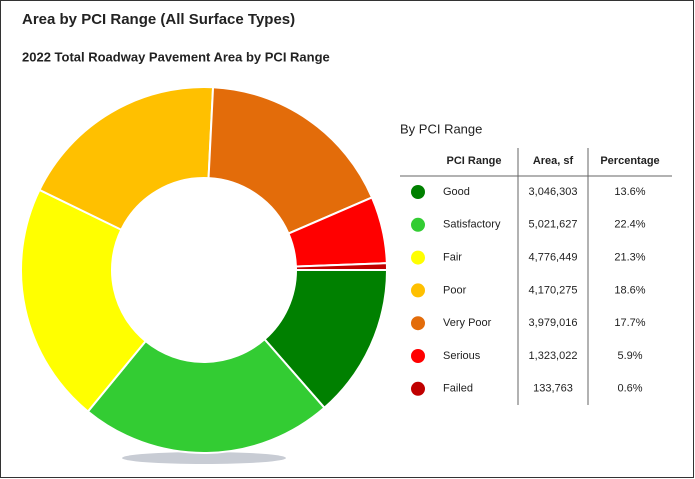 This screenshot has width=695, height=479. Describe the element at coordinates (629, 258) in the screenshot. I see `percentage-label: 21.3%` at that location.